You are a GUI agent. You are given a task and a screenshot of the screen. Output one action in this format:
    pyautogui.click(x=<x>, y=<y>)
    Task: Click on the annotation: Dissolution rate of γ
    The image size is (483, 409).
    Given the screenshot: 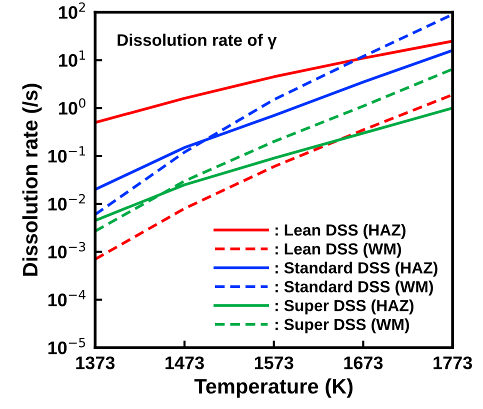 What is the action you would take?
    pyautogui.click(x=197, y=42)
    